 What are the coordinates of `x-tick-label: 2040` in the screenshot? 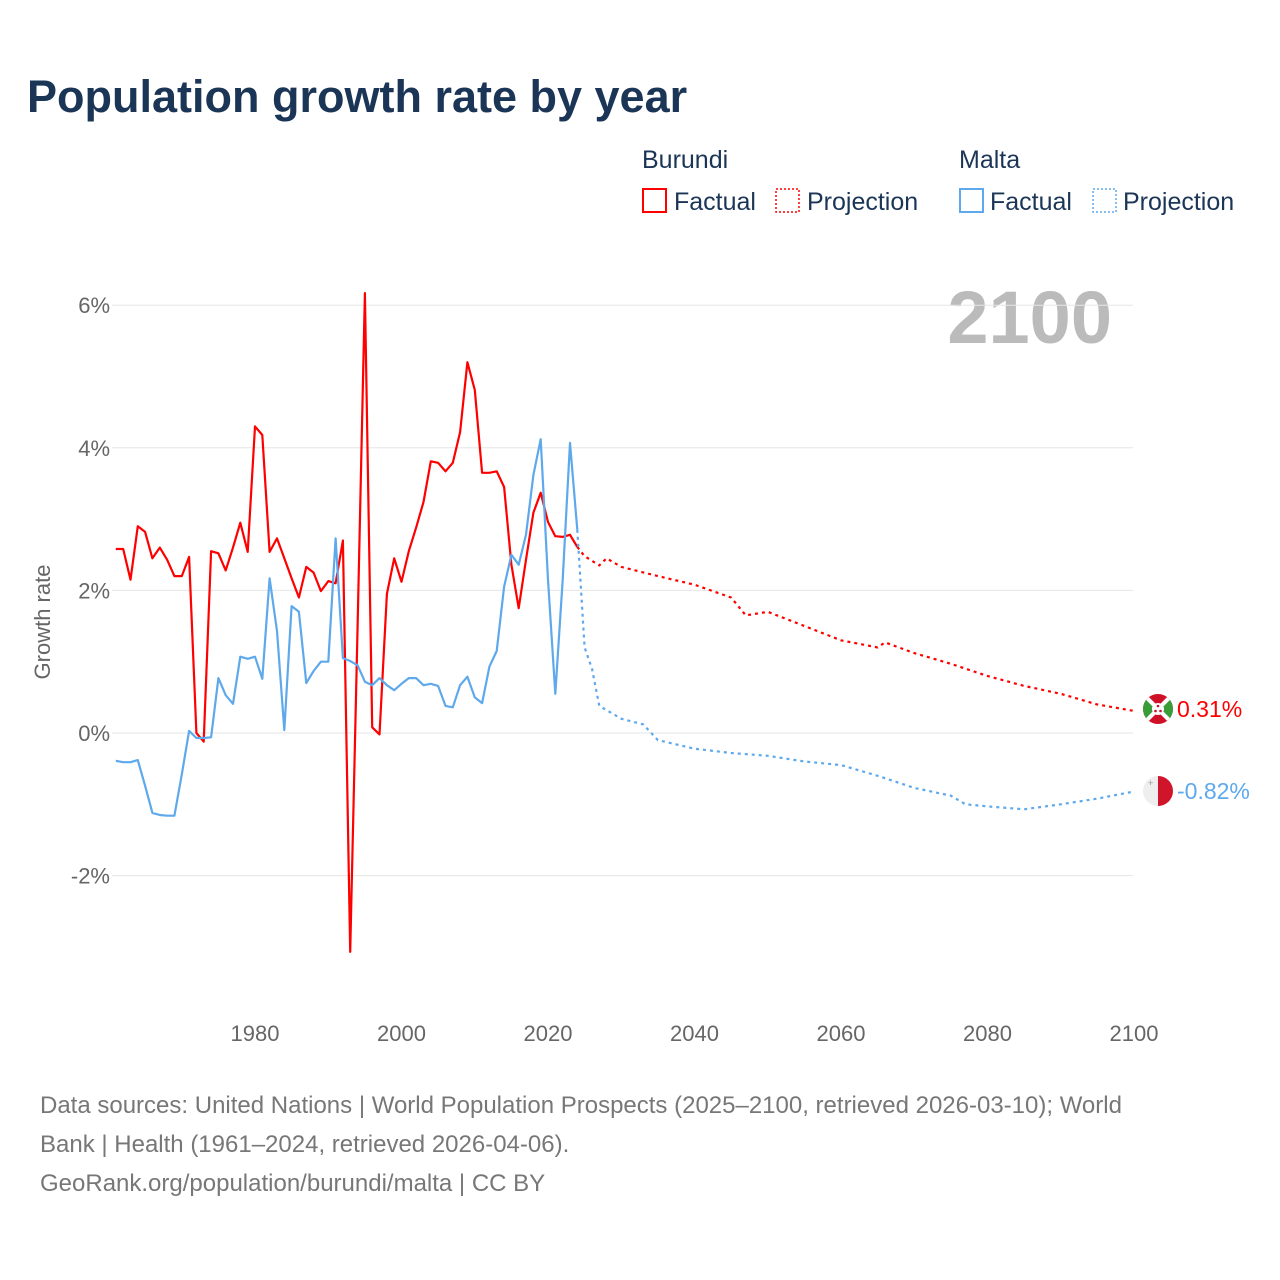 It's located at (694, 1033).